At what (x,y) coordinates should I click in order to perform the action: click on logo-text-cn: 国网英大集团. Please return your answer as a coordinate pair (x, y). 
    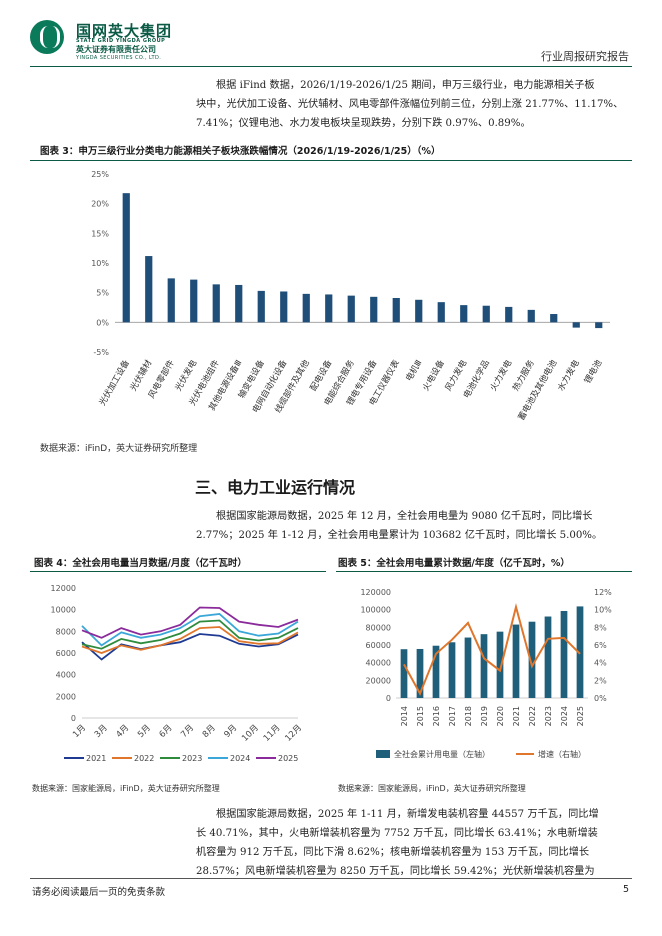
    Looking at the image, I should click on (124, 31).